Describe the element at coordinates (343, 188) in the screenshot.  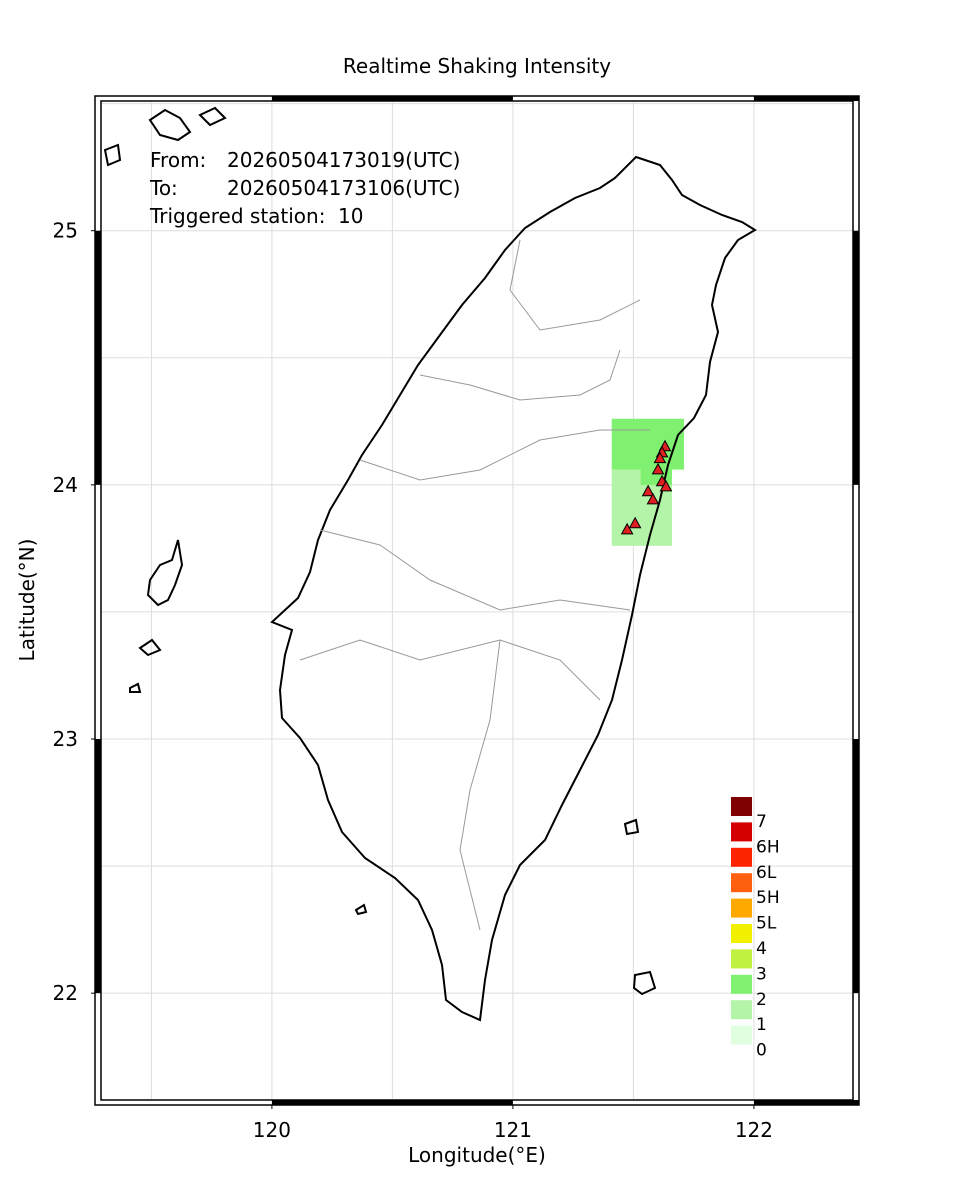
I see `info-to-value: 20260504173106(UTC)` at that location.